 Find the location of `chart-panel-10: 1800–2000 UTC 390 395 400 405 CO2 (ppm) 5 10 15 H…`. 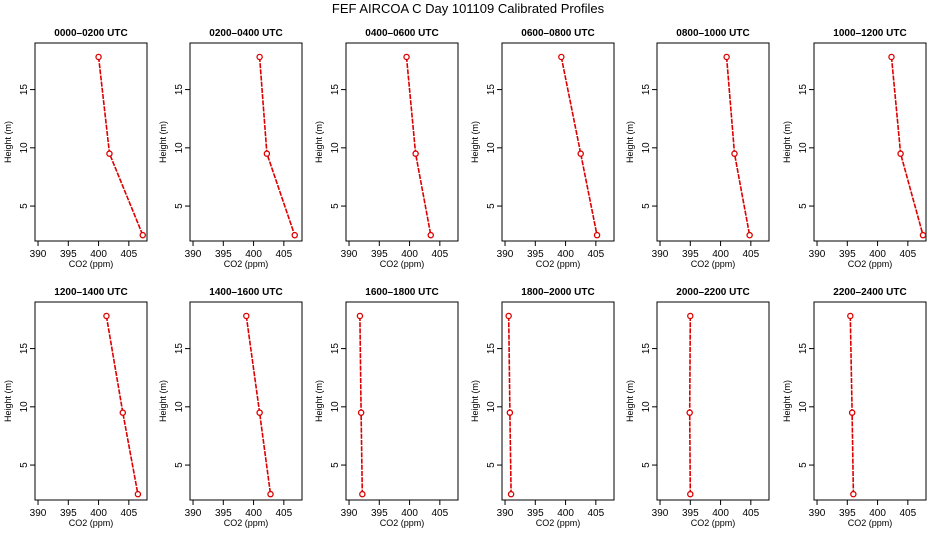

chart-panel-10: 1800–2000 UTC 390 395 400 405 CO2 (ppm) 5 10 15 H… is located at coordinates (542, 407).